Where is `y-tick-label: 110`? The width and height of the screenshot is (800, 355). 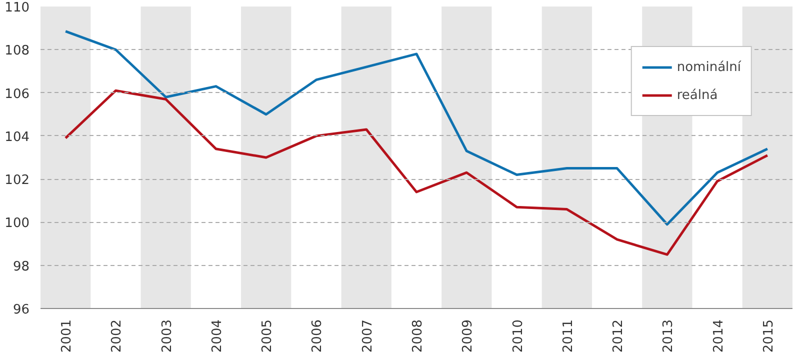 y-tick-label: 110 is located at coordinates (17, 8).